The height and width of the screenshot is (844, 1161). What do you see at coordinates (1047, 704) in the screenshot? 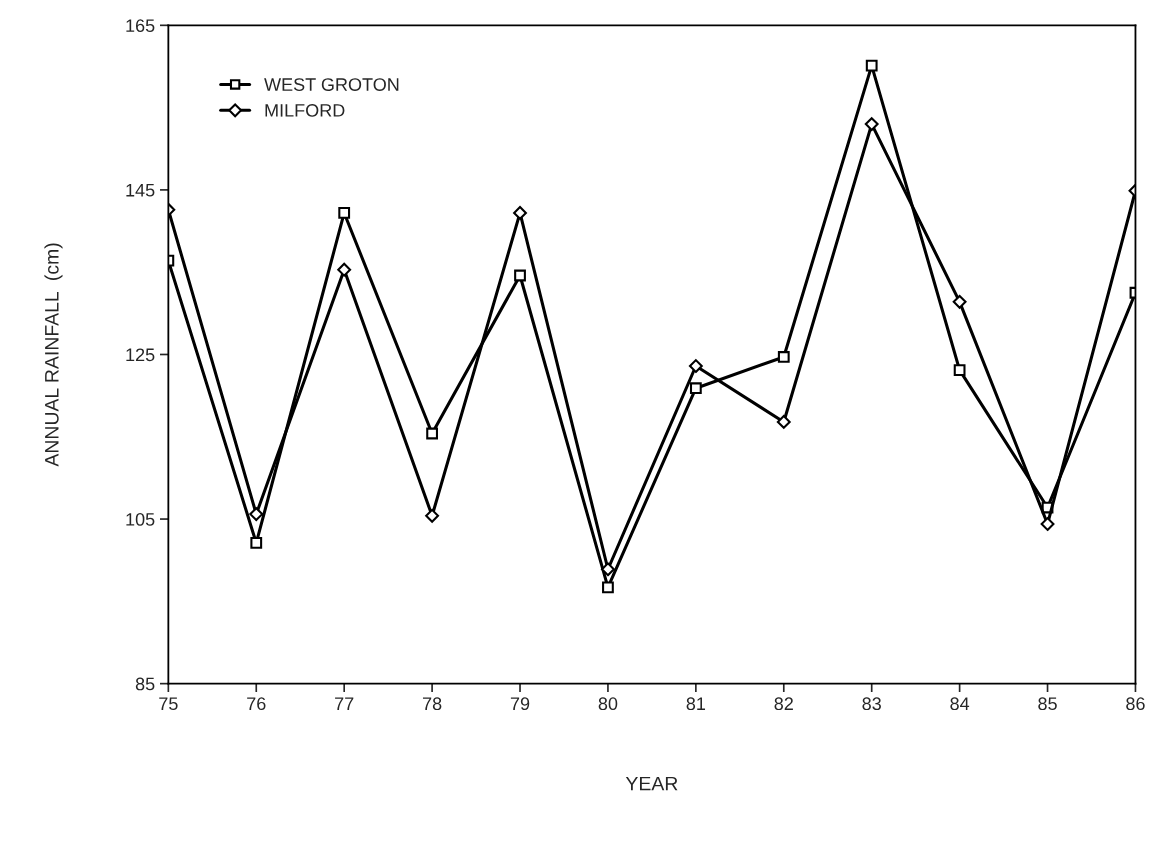
I see `x-tick-label: 85` at bounding box center [1047, 704].